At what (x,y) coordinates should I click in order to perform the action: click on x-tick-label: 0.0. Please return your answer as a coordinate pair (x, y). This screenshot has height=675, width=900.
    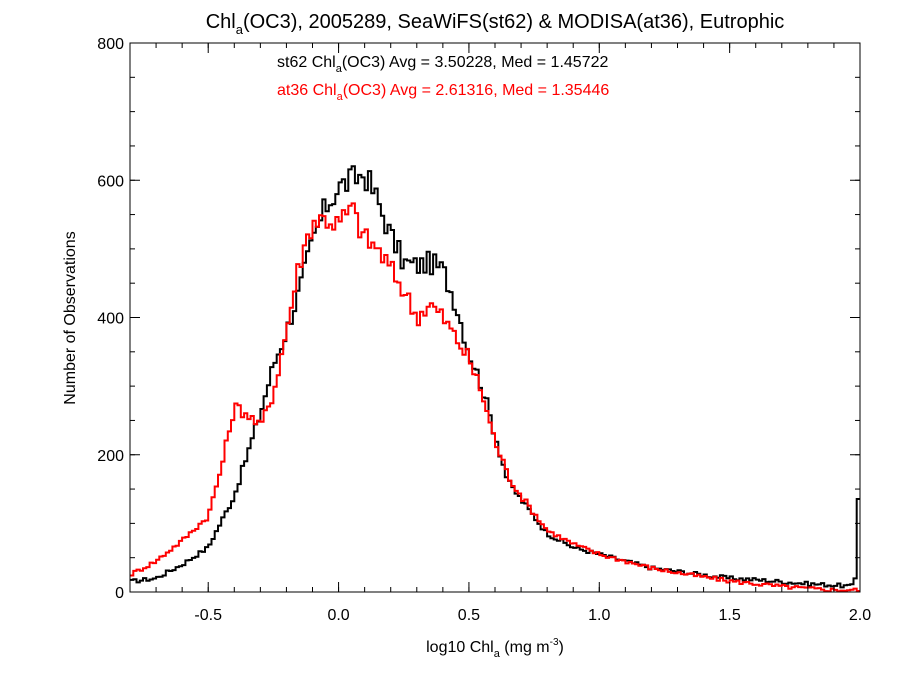
    Looking at the image, I should click on (338, 615).